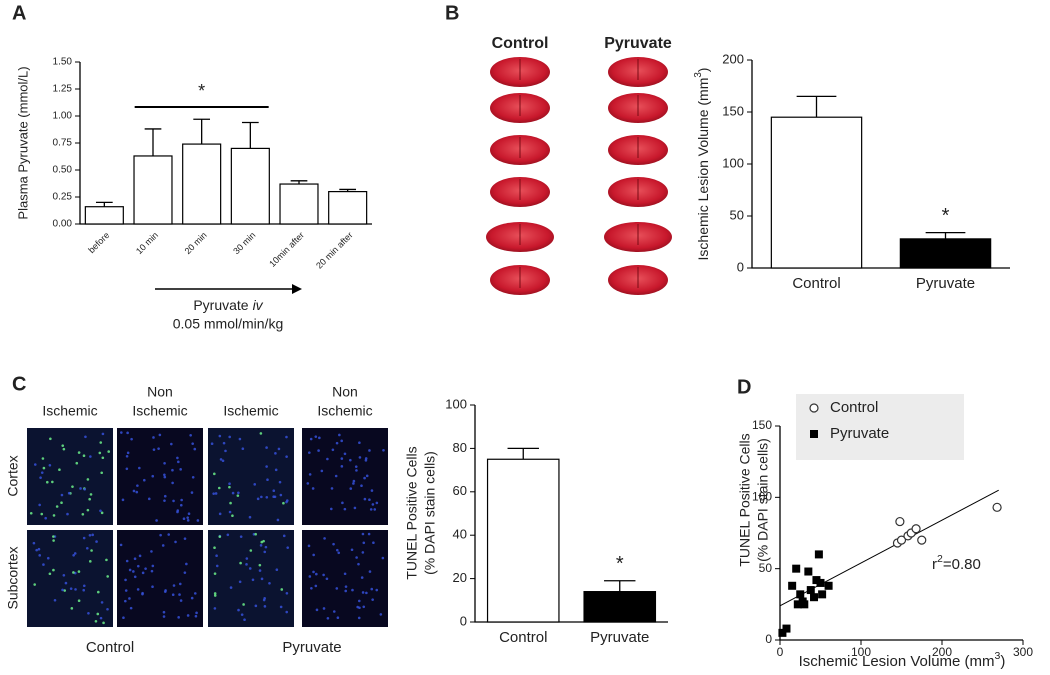 This screenshot has height=675, width=1050. What do you see at coordinates (460, 490) in the screenshot?
I see `y-tick-label: 60` at bounding box center [460, 490].